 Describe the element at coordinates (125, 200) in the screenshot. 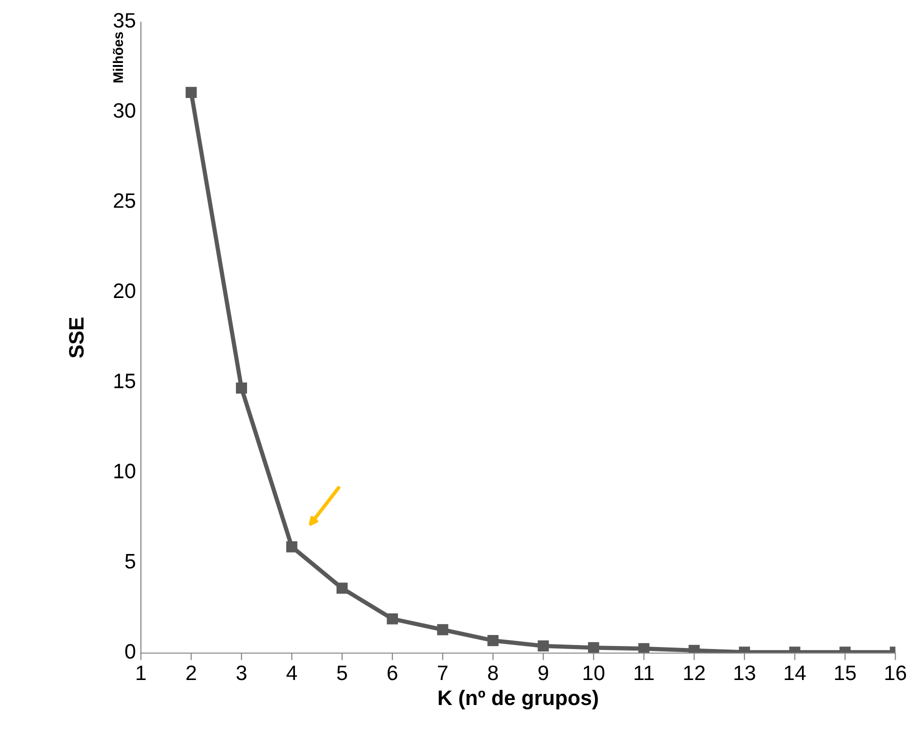

I see `y-tick-label: 25` at that location.